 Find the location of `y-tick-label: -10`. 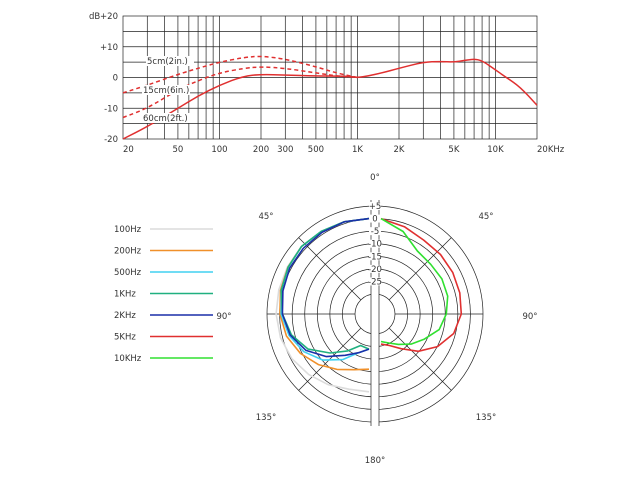

y-tick-label: -10 is located at coordinates (111, 109).